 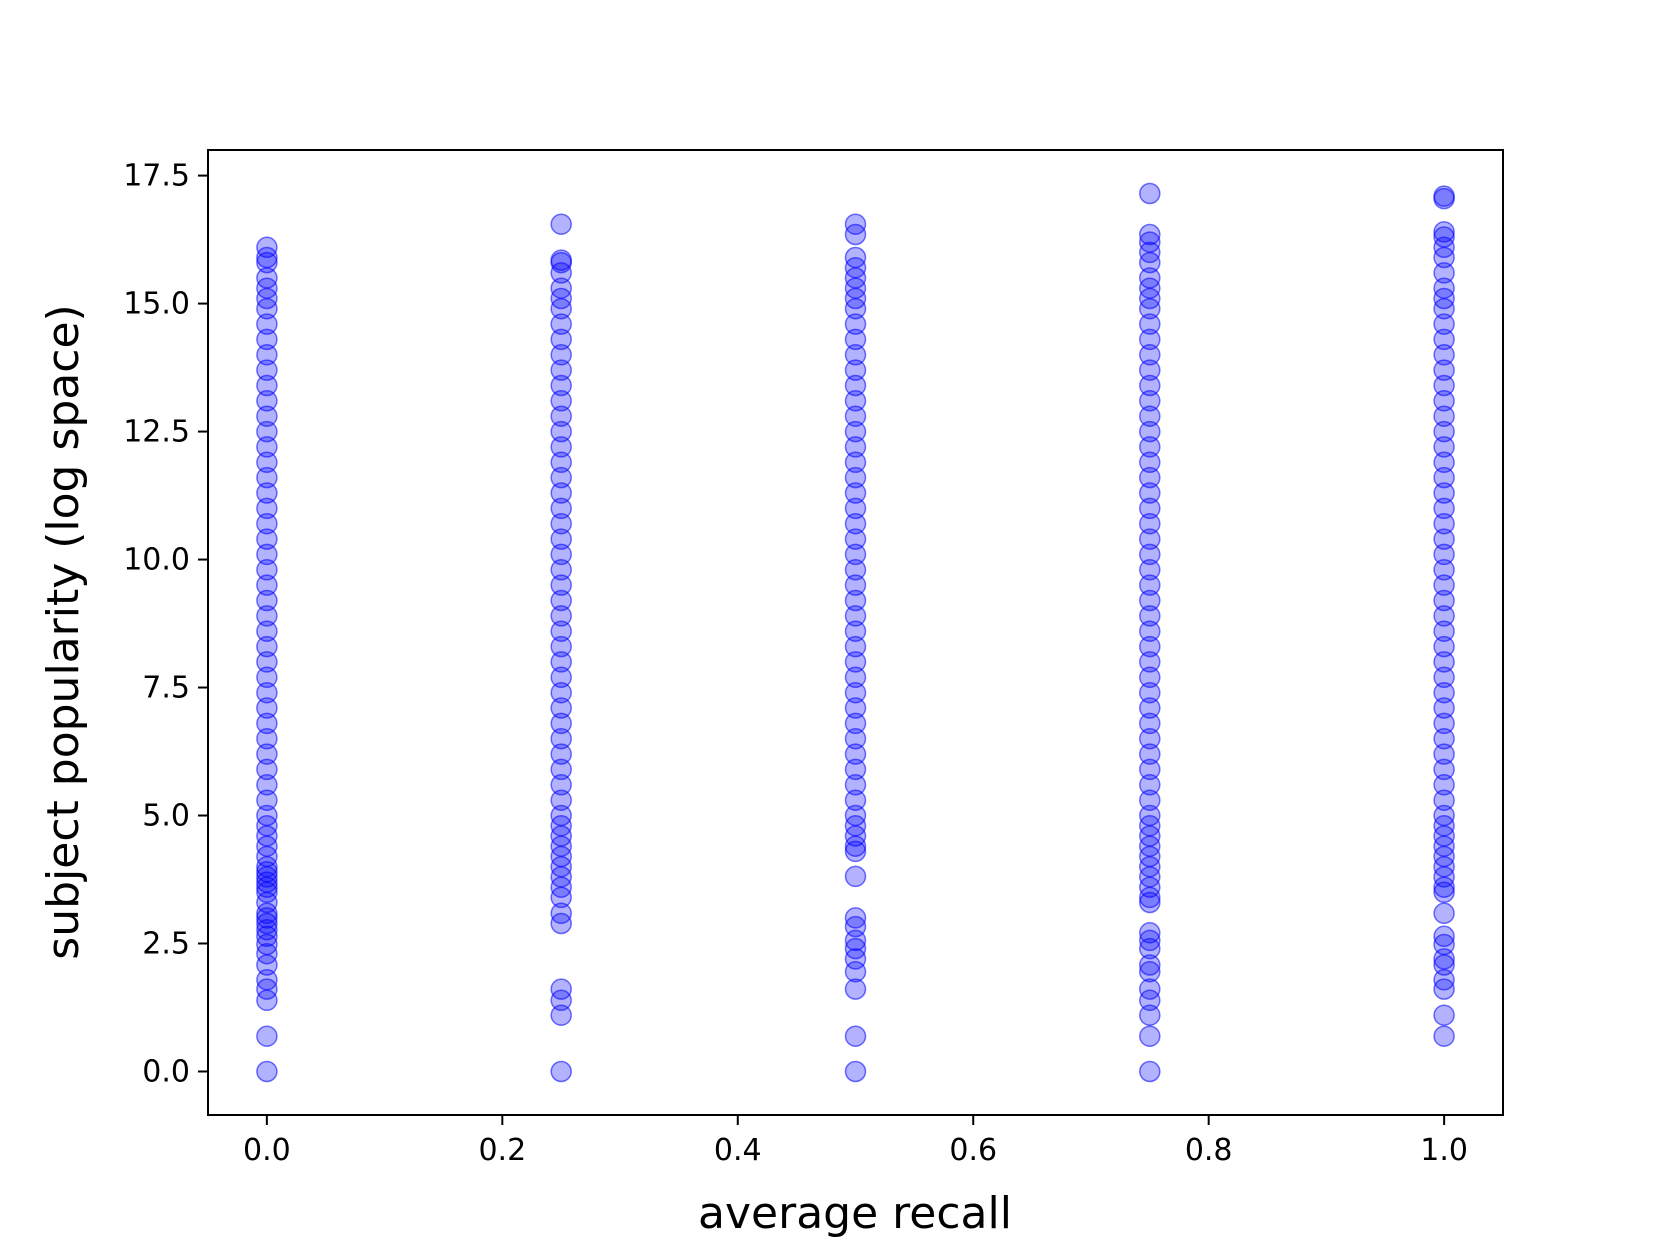 What do you see at coordinates (855, 1213) in the screenshot?
I see `x-axis-label: average recall` at bounding box center [855, 1213].